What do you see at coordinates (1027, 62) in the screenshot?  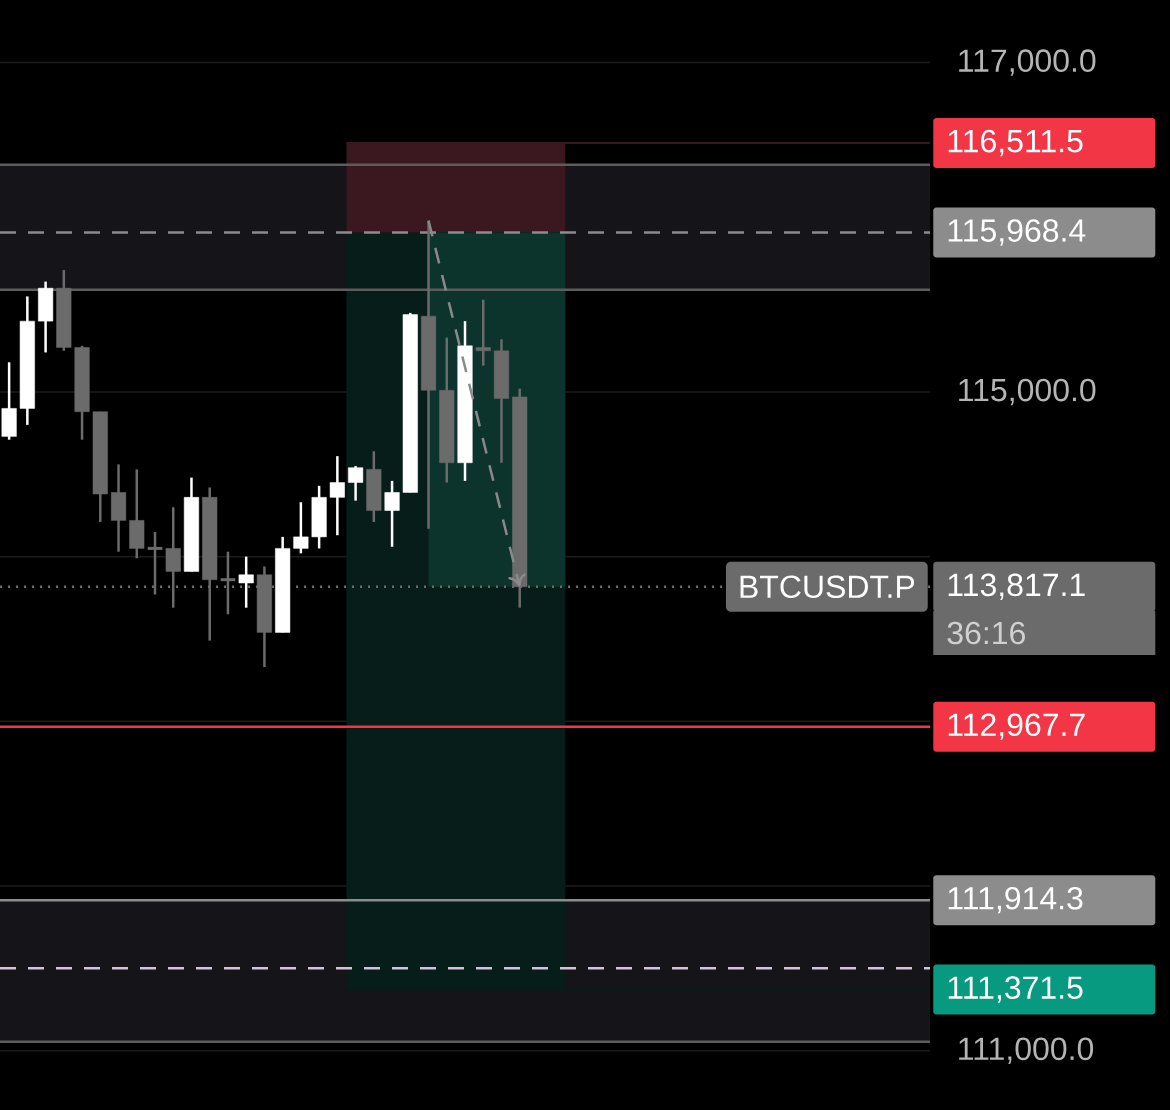 I see `y-tick-label: 117,000.0` at bounding box center [1027, 62].